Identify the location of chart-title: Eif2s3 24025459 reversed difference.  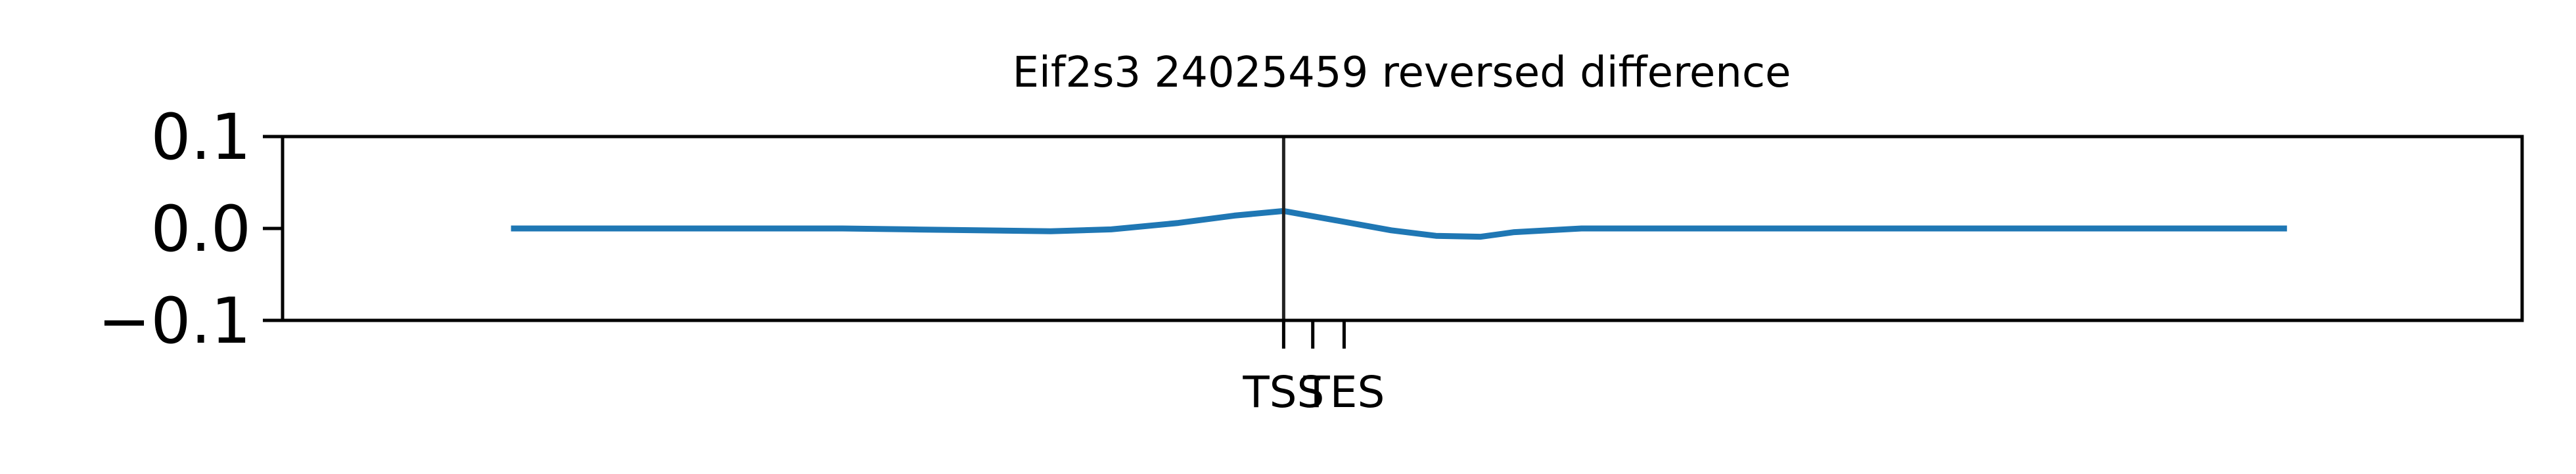
(1402, 73).